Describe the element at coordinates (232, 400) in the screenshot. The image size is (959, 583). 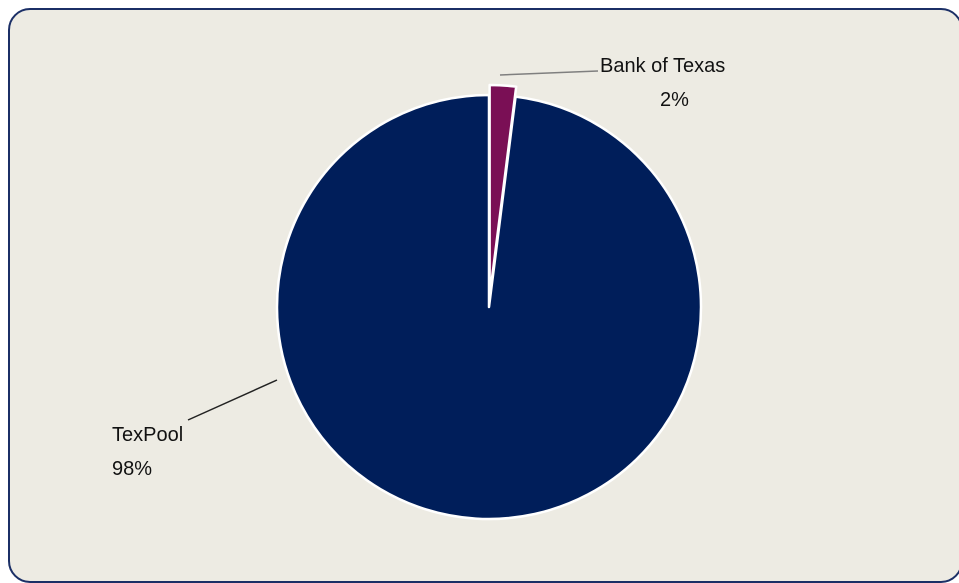
I see `leader-line-texpool` at that location.